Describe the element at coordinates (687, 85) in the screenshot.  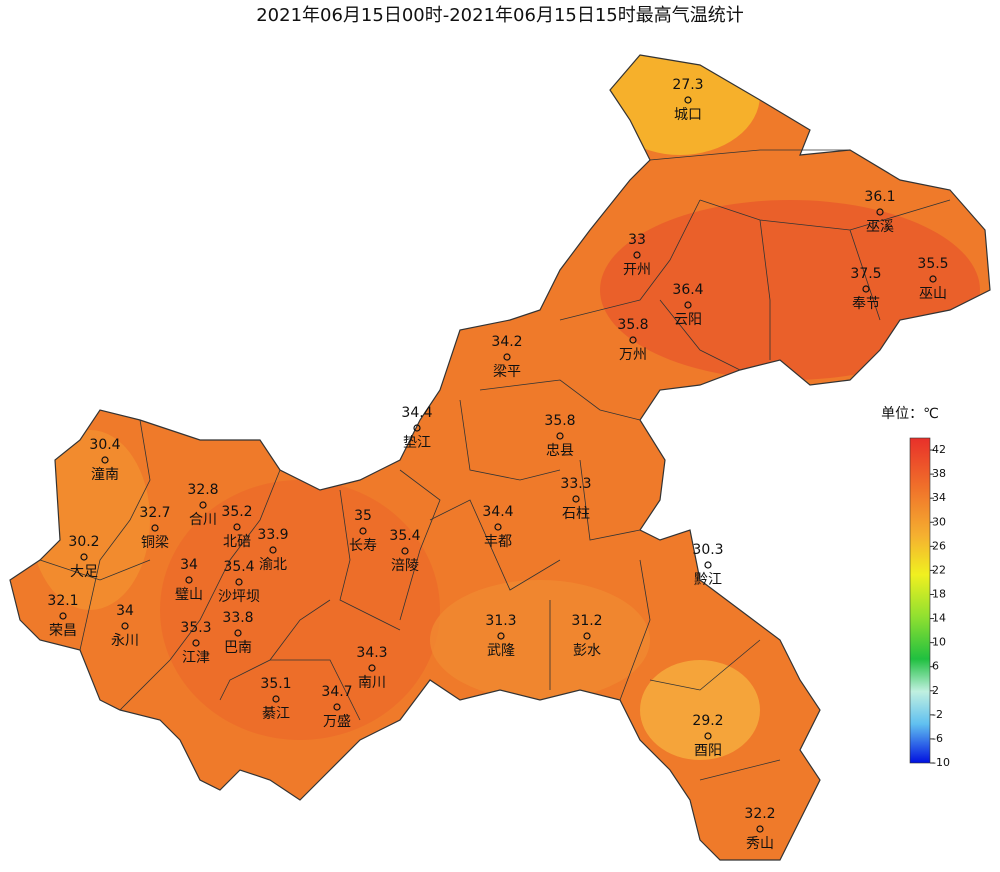
I see `station-value: 27.3` at that location.